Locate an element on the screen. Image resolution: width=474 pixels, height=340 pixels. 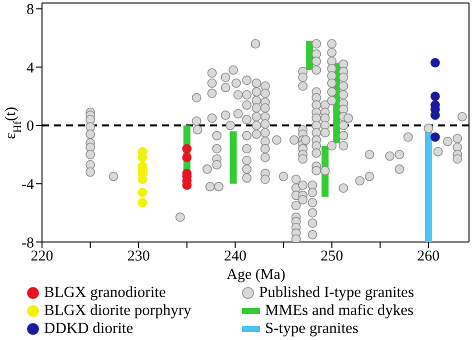
x-axis-title: Age (Ma) is located at coordinates (256, 275).